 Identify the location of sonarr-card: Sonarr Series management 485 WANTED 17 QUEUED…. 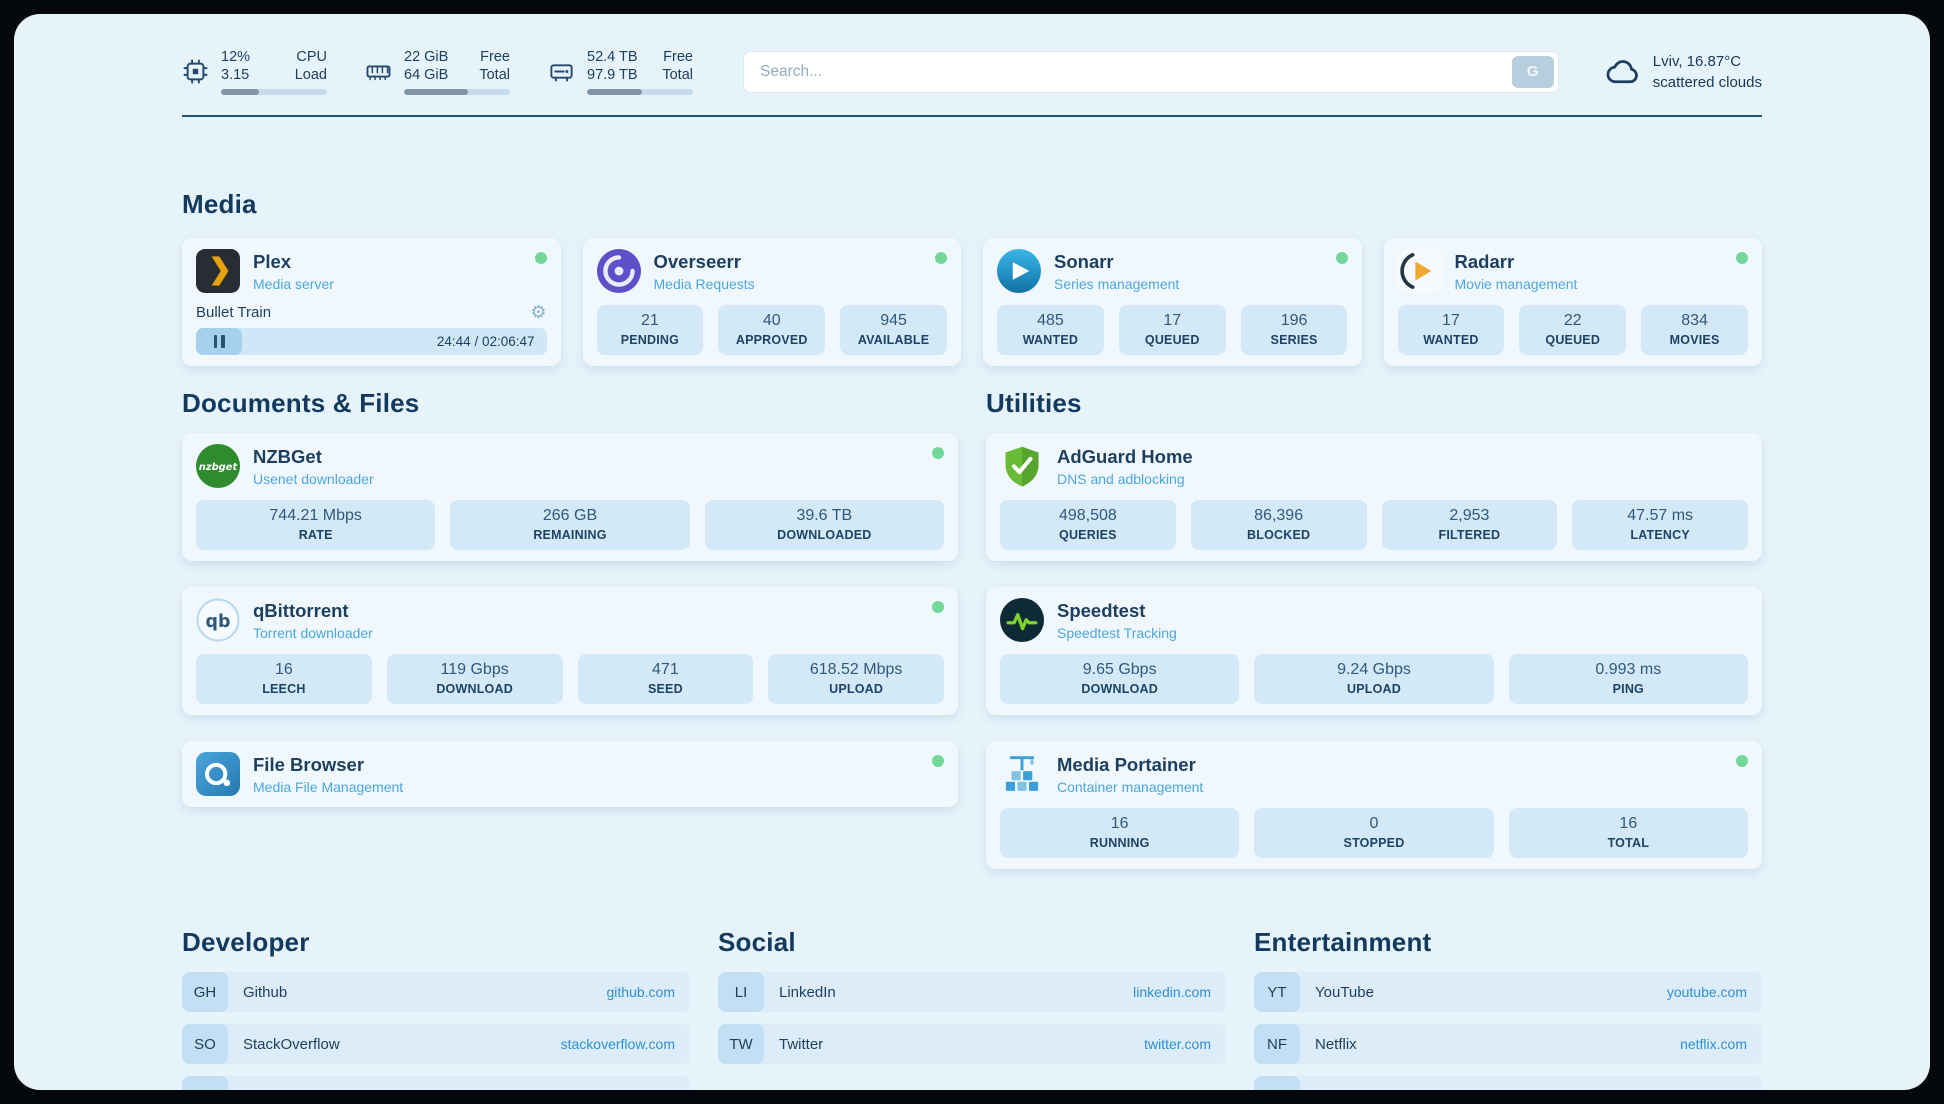
(1172, 302).